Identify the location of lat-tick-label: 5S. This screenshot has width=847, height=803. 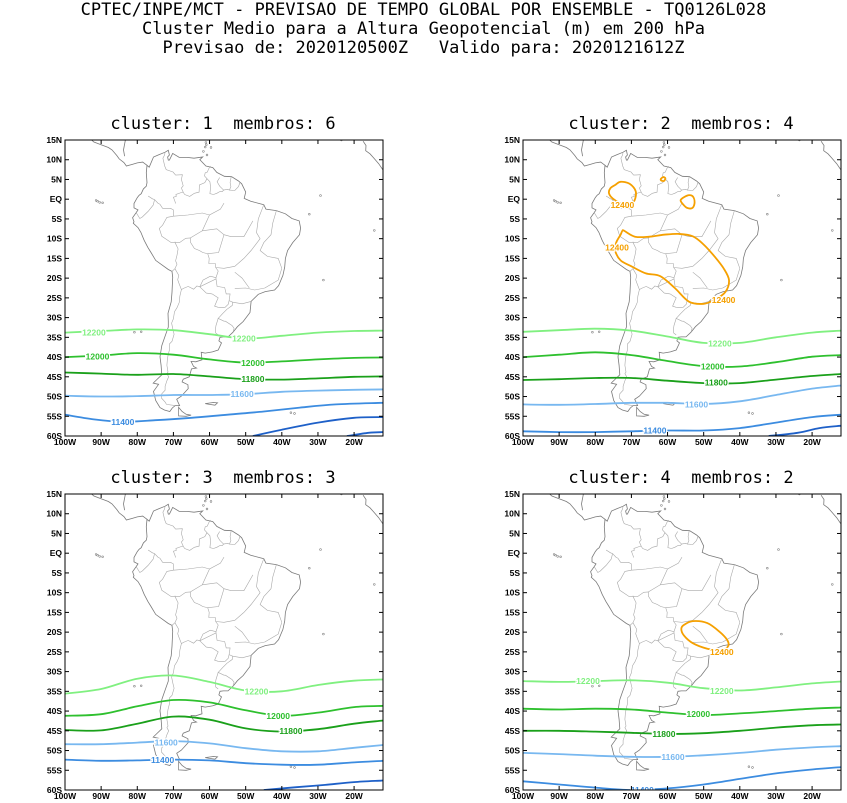
(57, 573).